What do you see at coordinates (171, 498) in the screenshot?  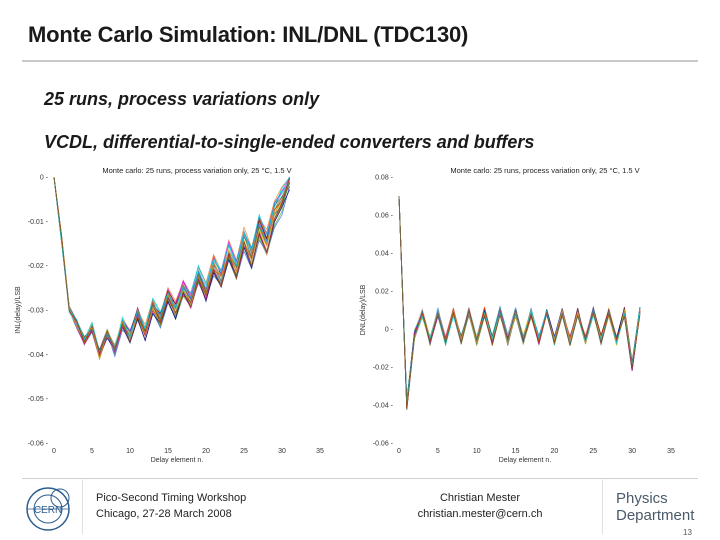 I see `workshop-name: Pico-Second Timing Workshop` at bounding box center [171, 498].